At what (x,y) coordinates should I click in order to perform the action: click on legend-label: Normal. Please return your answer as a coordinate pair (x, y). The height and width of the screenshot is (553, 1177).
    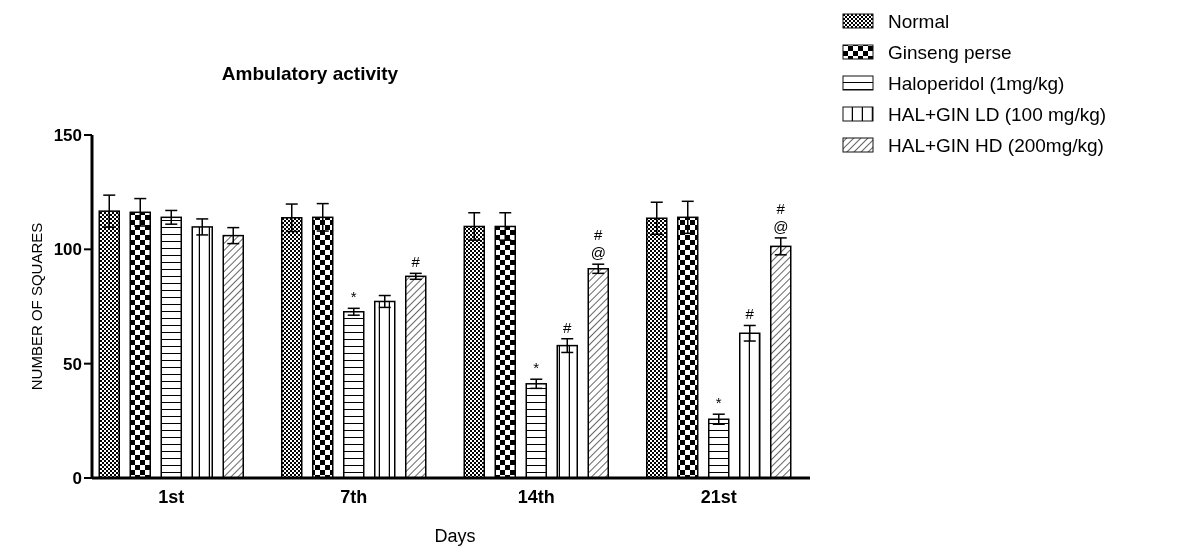
    Looking at the image, I should click on (919, 21).